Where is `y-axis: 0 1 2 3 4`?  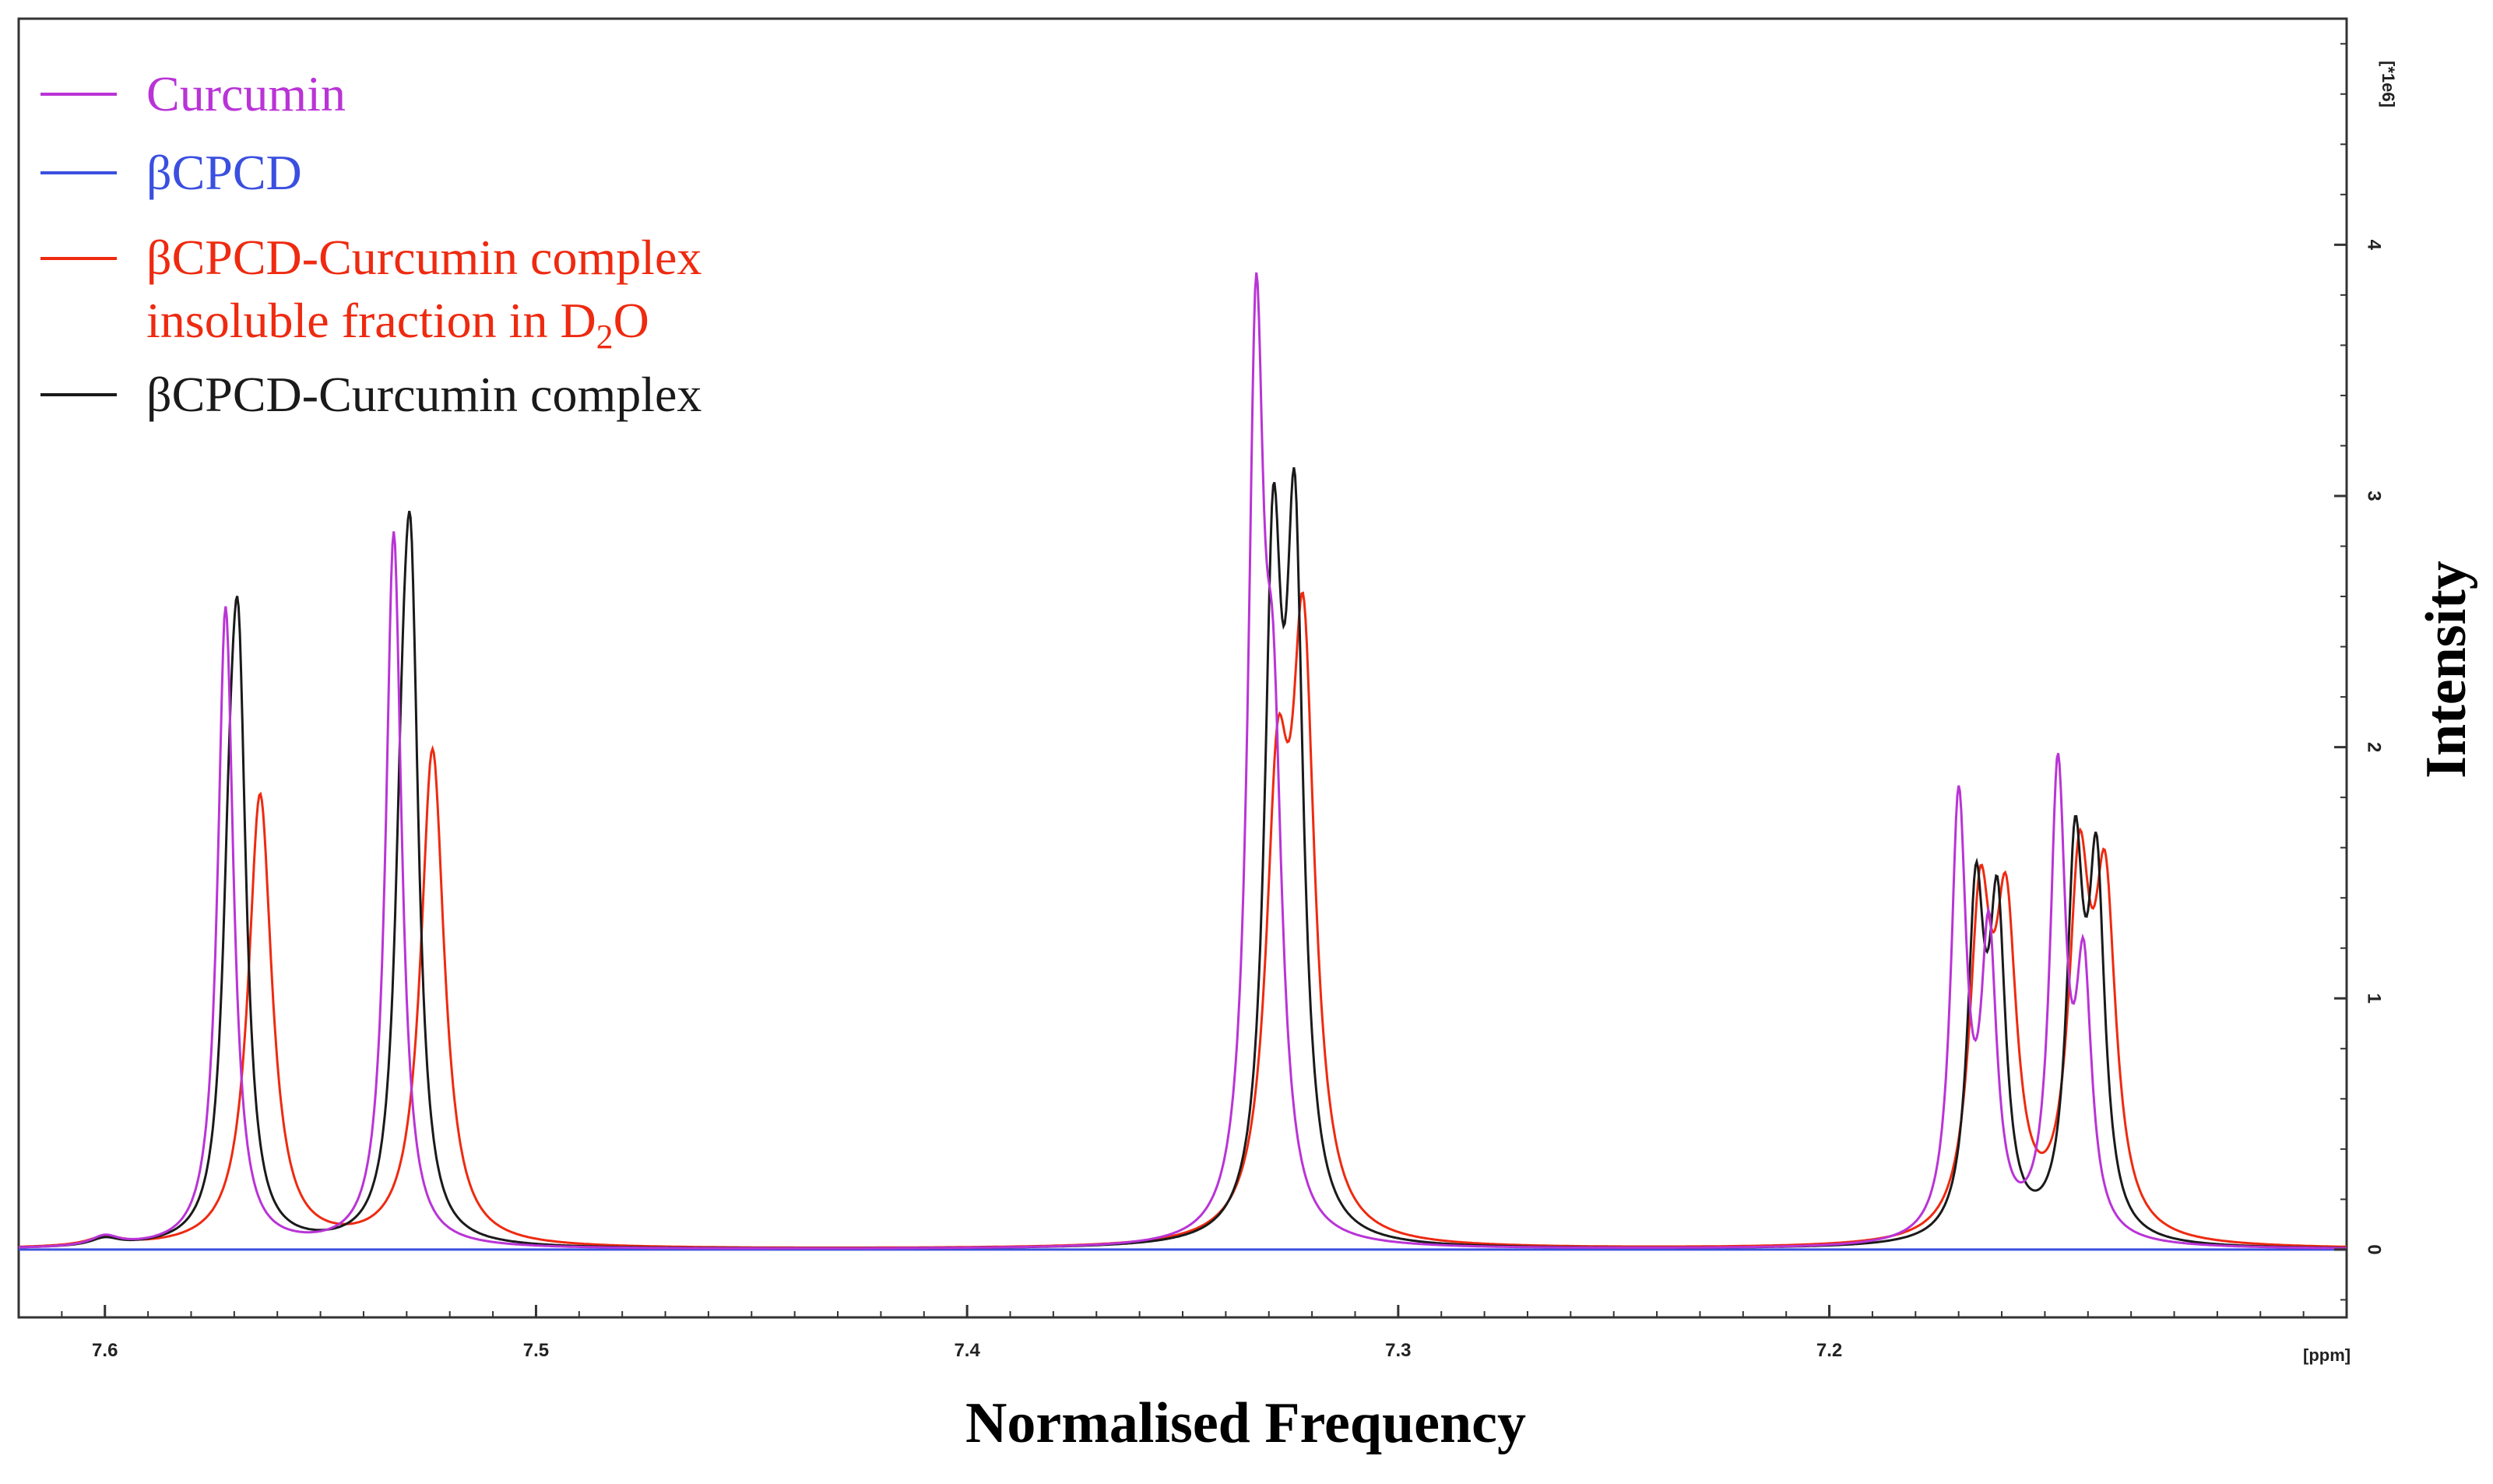 y-axis: 0 1 2 3 4 is located at coordinates (2359, 672).